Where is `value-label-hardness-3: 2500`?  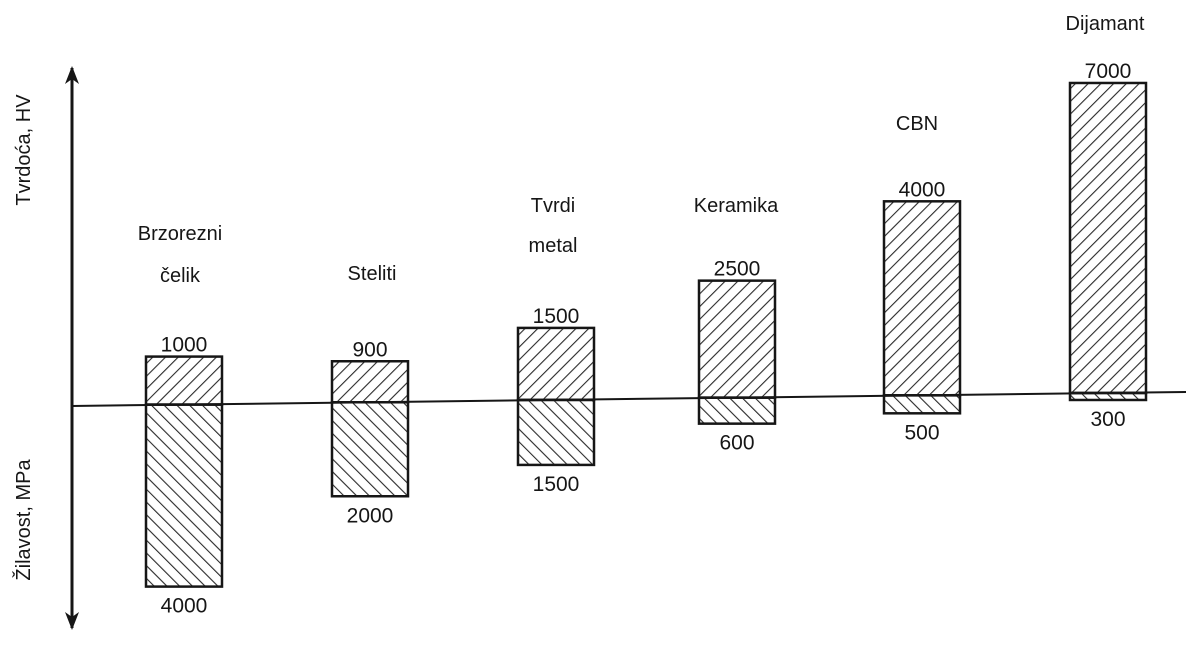
value-label-hardness-3: 2500 is located at coordinates (737, 269).